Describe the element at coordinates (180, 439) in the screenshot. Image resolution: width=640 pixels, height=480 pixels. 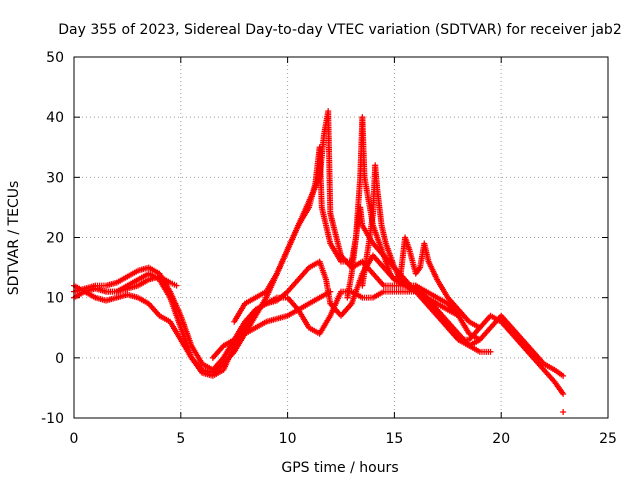
I see `x-tick-label: 5` at that location.